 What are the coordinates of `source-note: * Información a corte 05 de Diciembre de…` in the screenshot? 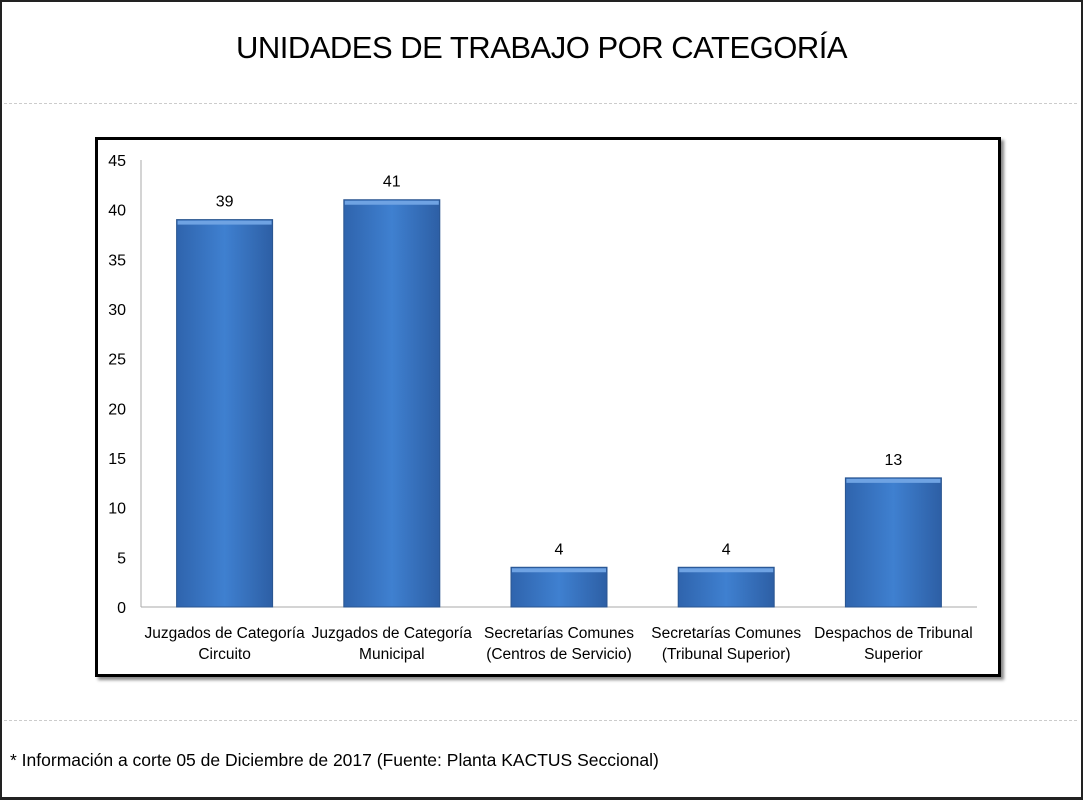 It's located at (334, 760).